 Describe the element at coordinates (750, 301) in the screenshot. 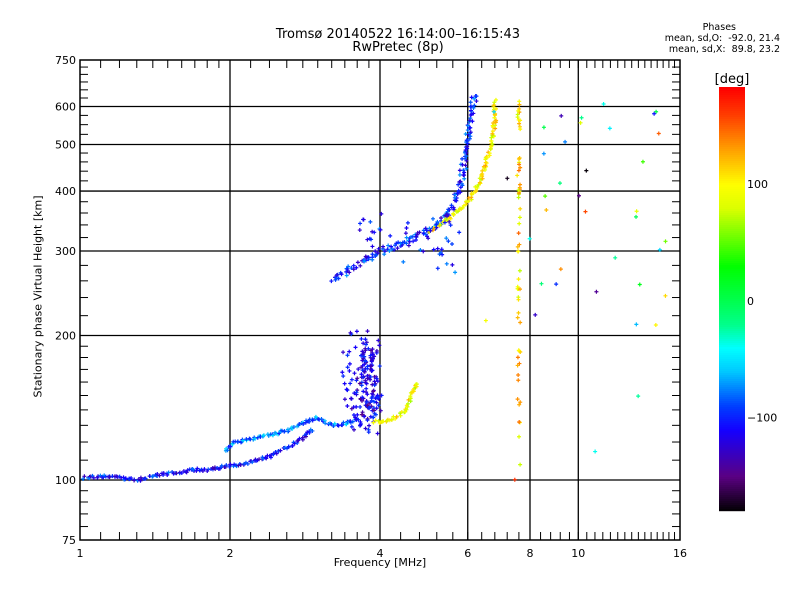

I see `colorbar-tick-label: 0` at that location.